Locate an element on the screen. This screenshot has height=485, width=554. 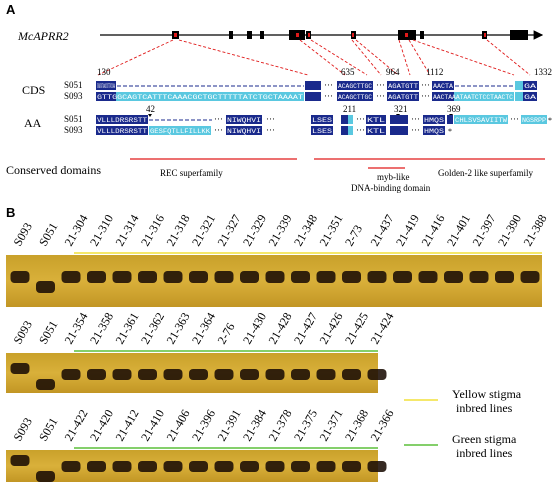
gel3-lane-label: S051 is located at coordinates (48, 429).